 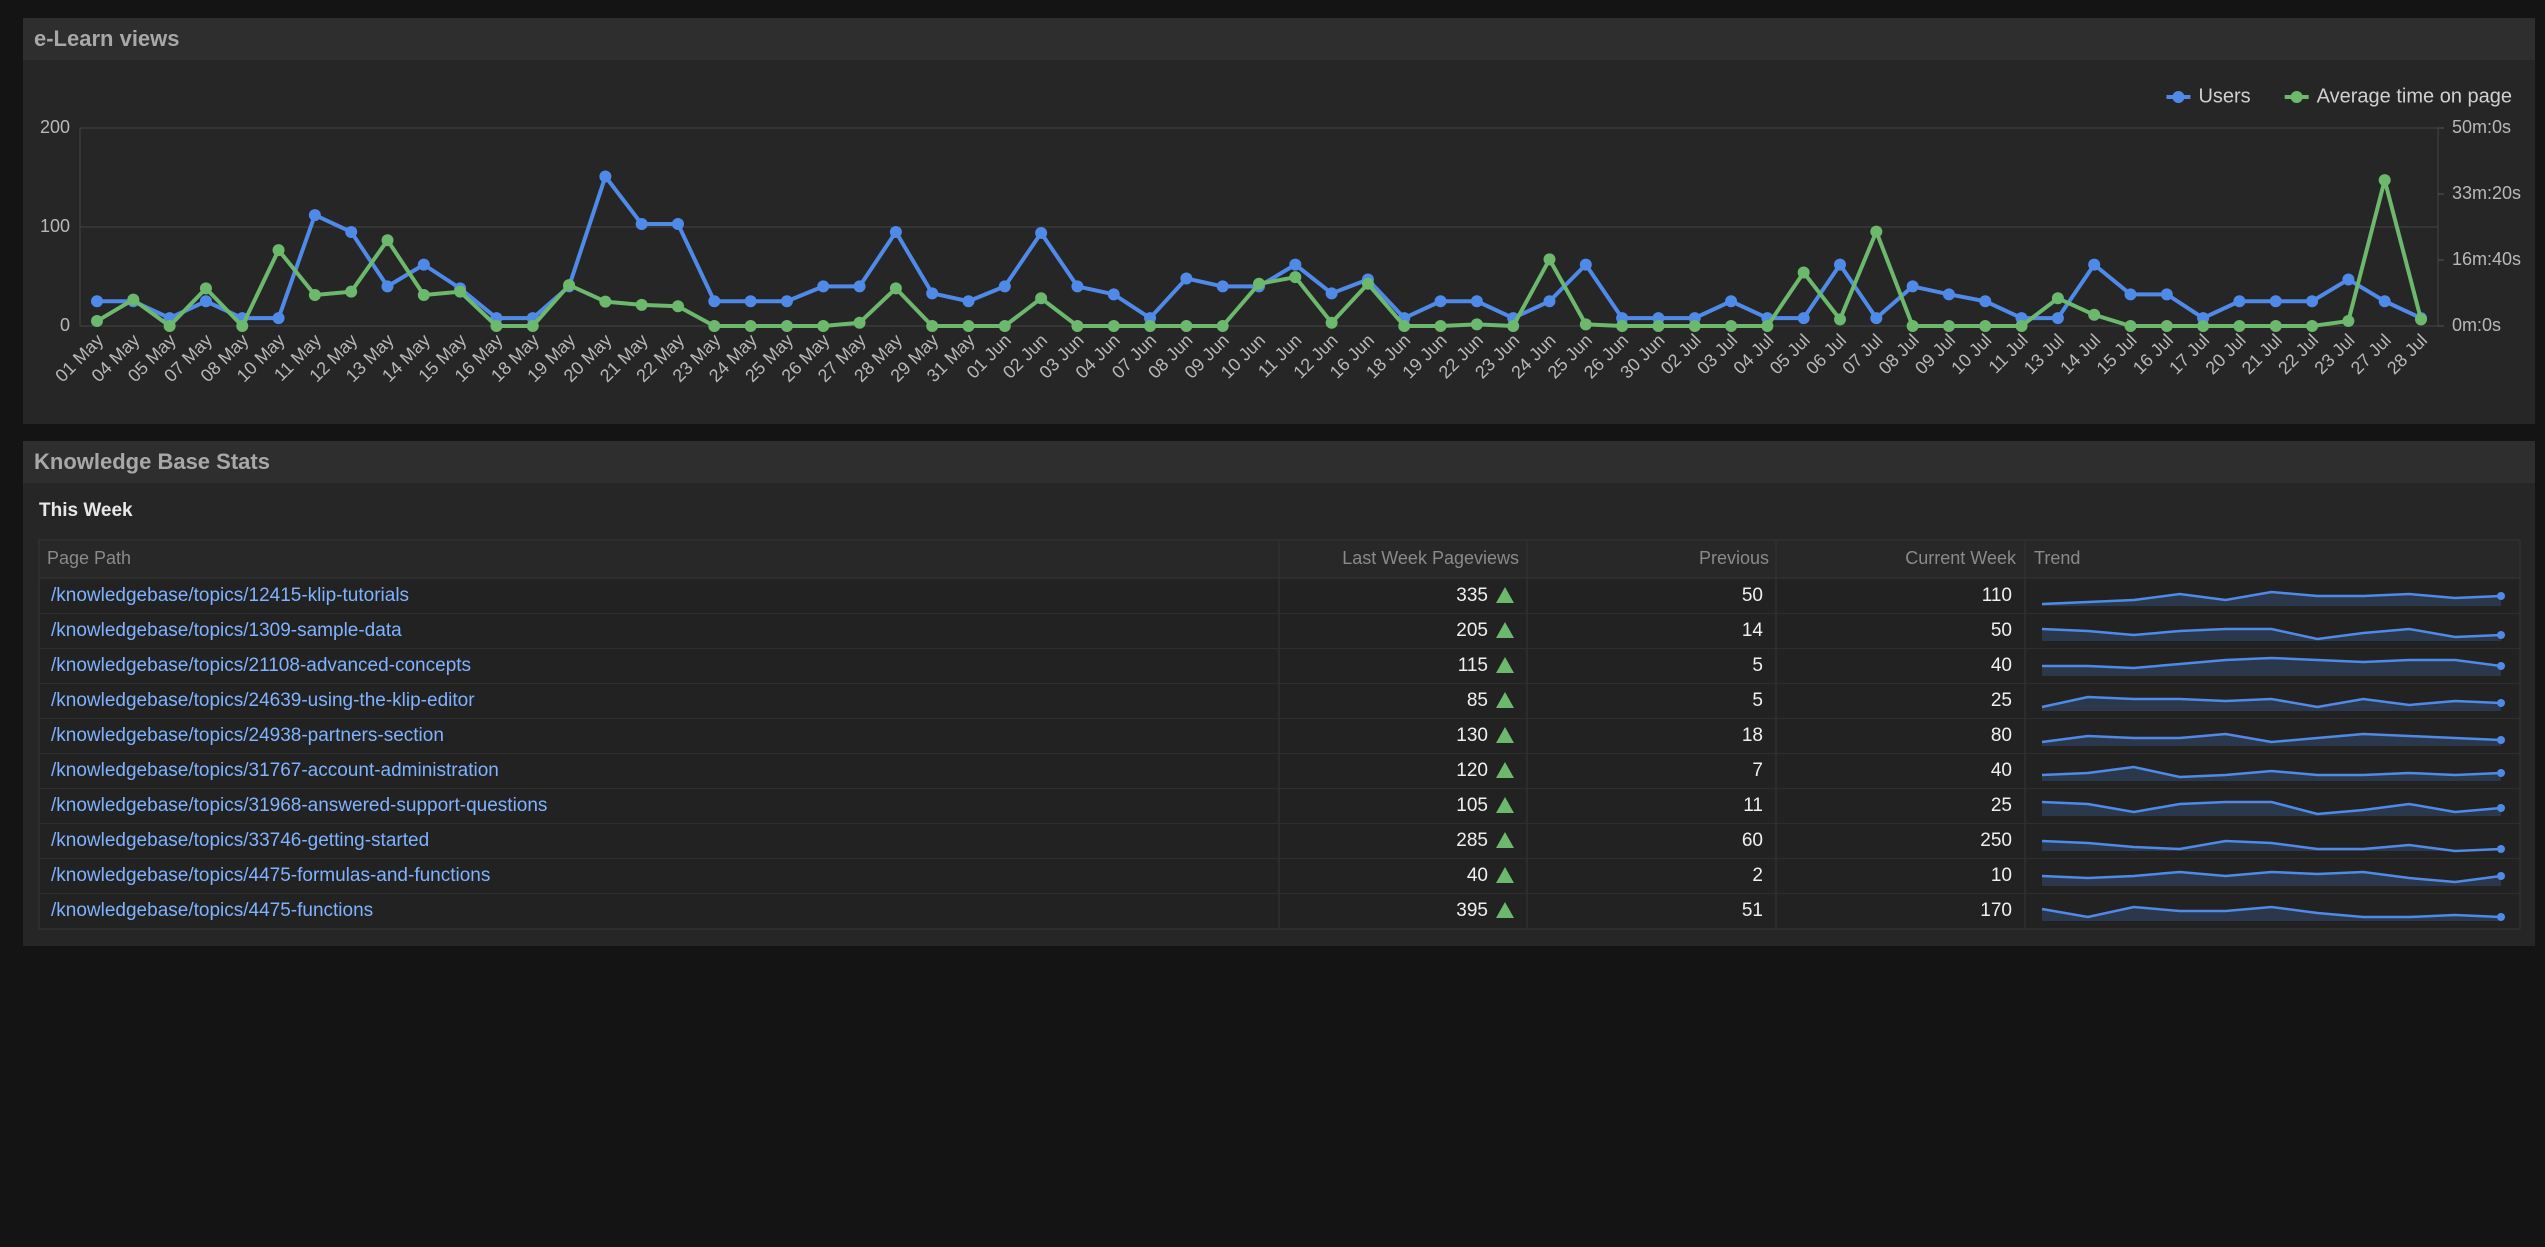 I want to click on legend-marker, so click(x=2178, y=97).